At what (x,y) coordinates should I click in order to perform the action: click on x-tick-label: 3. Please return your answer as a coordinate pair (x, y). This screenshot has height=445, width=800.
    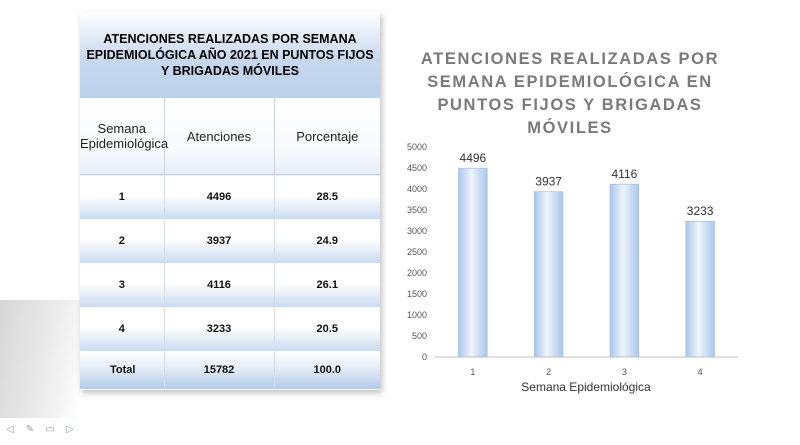
    Looking at the image, I should click on (624, 372).